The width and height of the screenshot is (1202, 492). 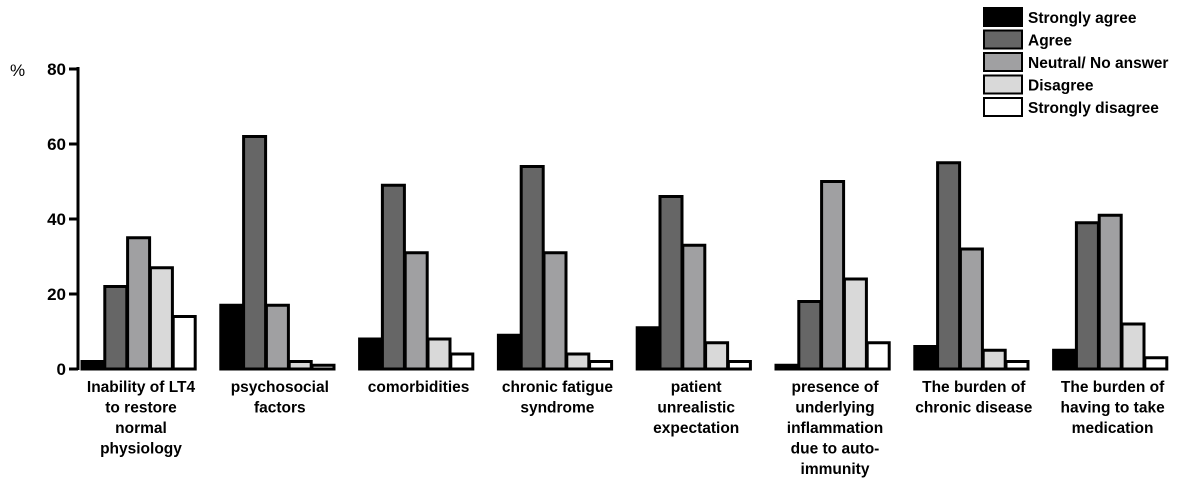 What do you see at coordinates (17, 70) in the screenshot?
I see `y-unit-label: %` at bounding box center [17, 70].